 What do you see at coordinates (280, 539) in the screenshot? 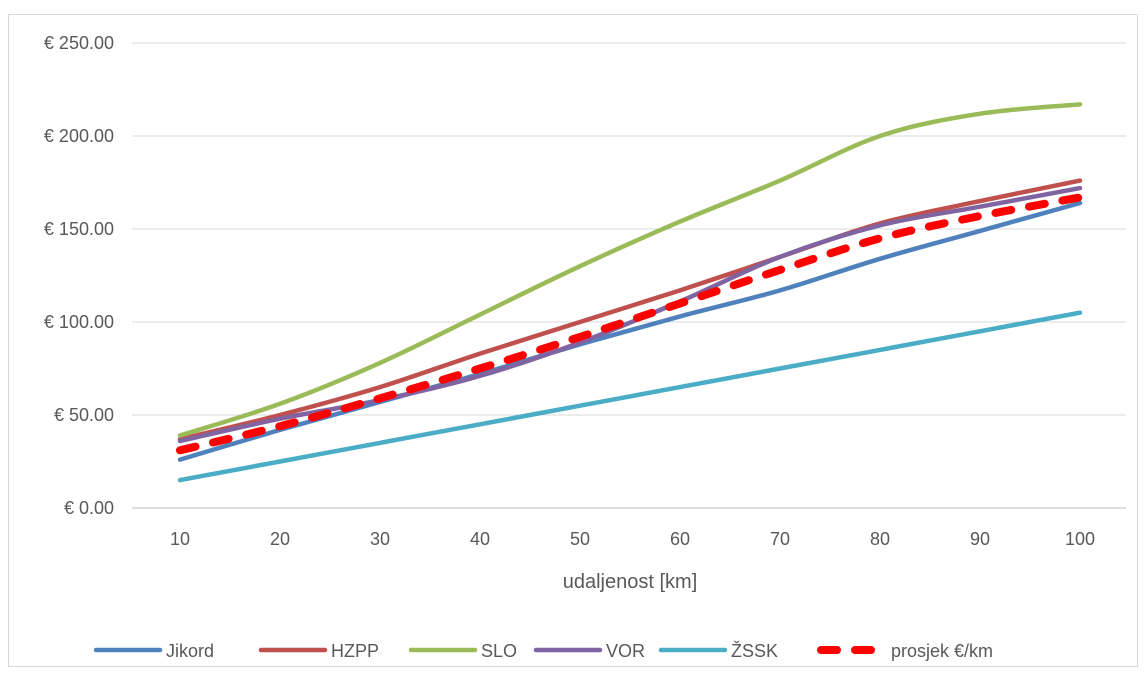
I see `x-tick-label: 20` at bounding box center [280, 539].